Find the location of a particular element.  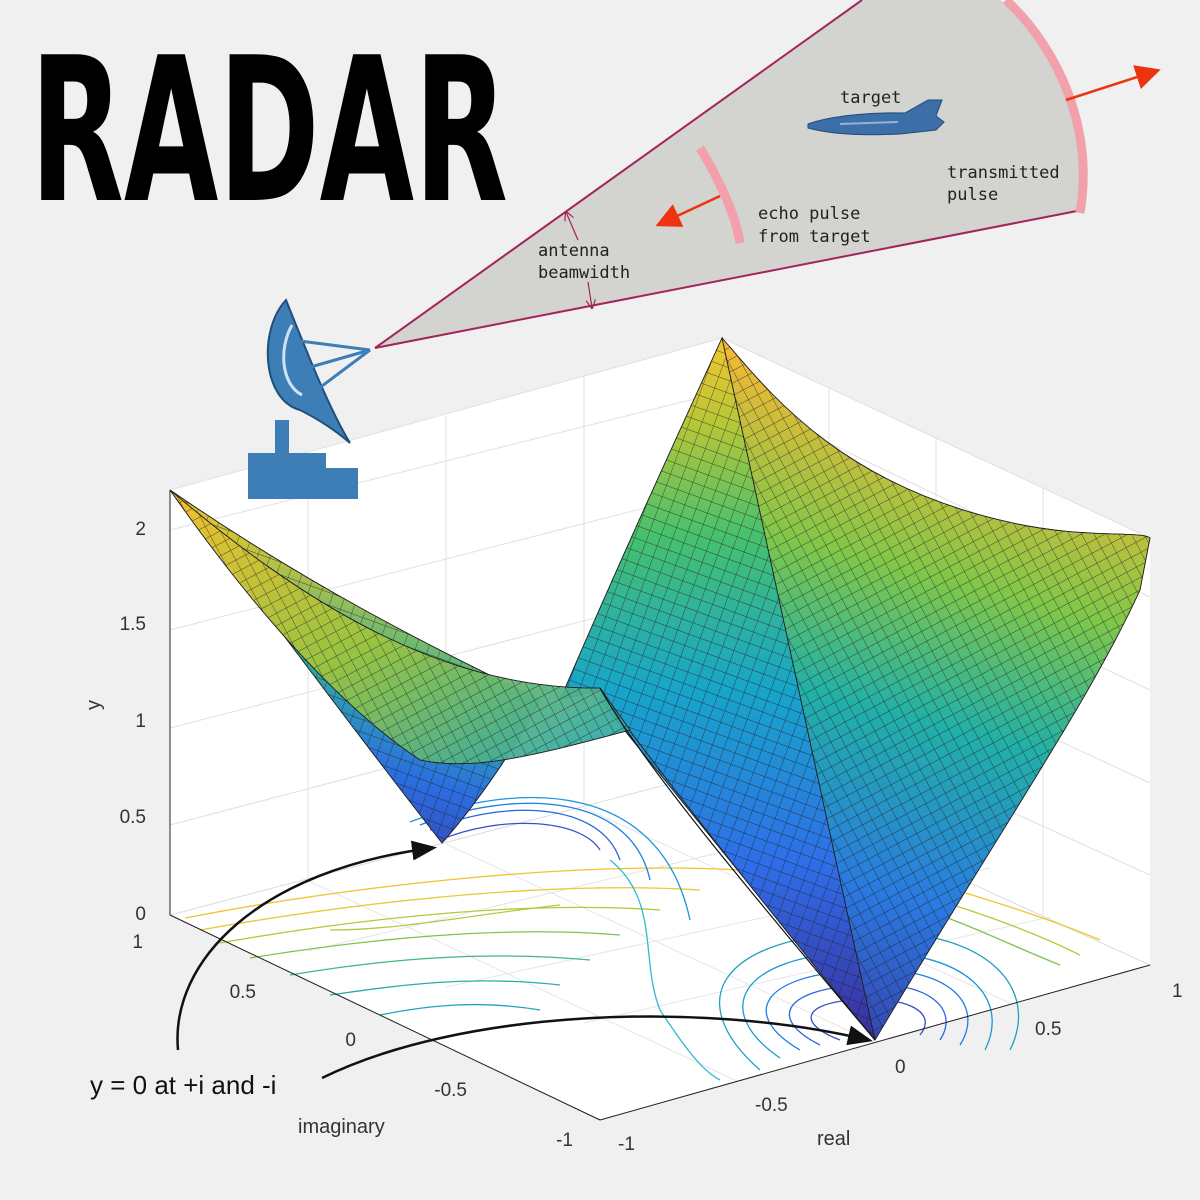

annotation-arrows is located at coordinates (524, 960).